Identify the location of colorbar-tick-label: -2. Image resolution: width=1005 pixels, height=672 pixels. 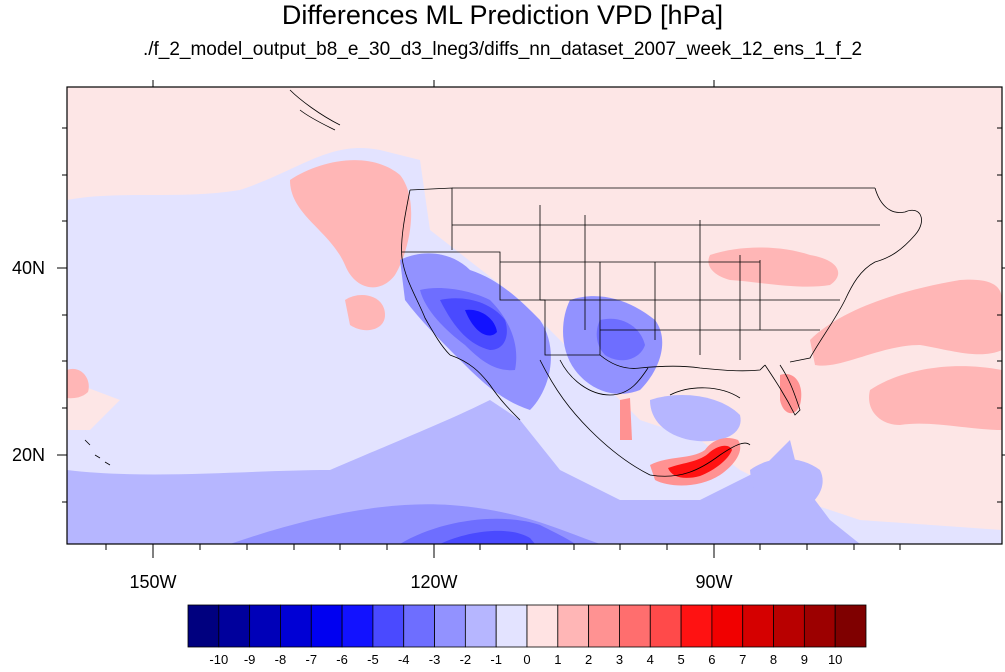
(465, 659).